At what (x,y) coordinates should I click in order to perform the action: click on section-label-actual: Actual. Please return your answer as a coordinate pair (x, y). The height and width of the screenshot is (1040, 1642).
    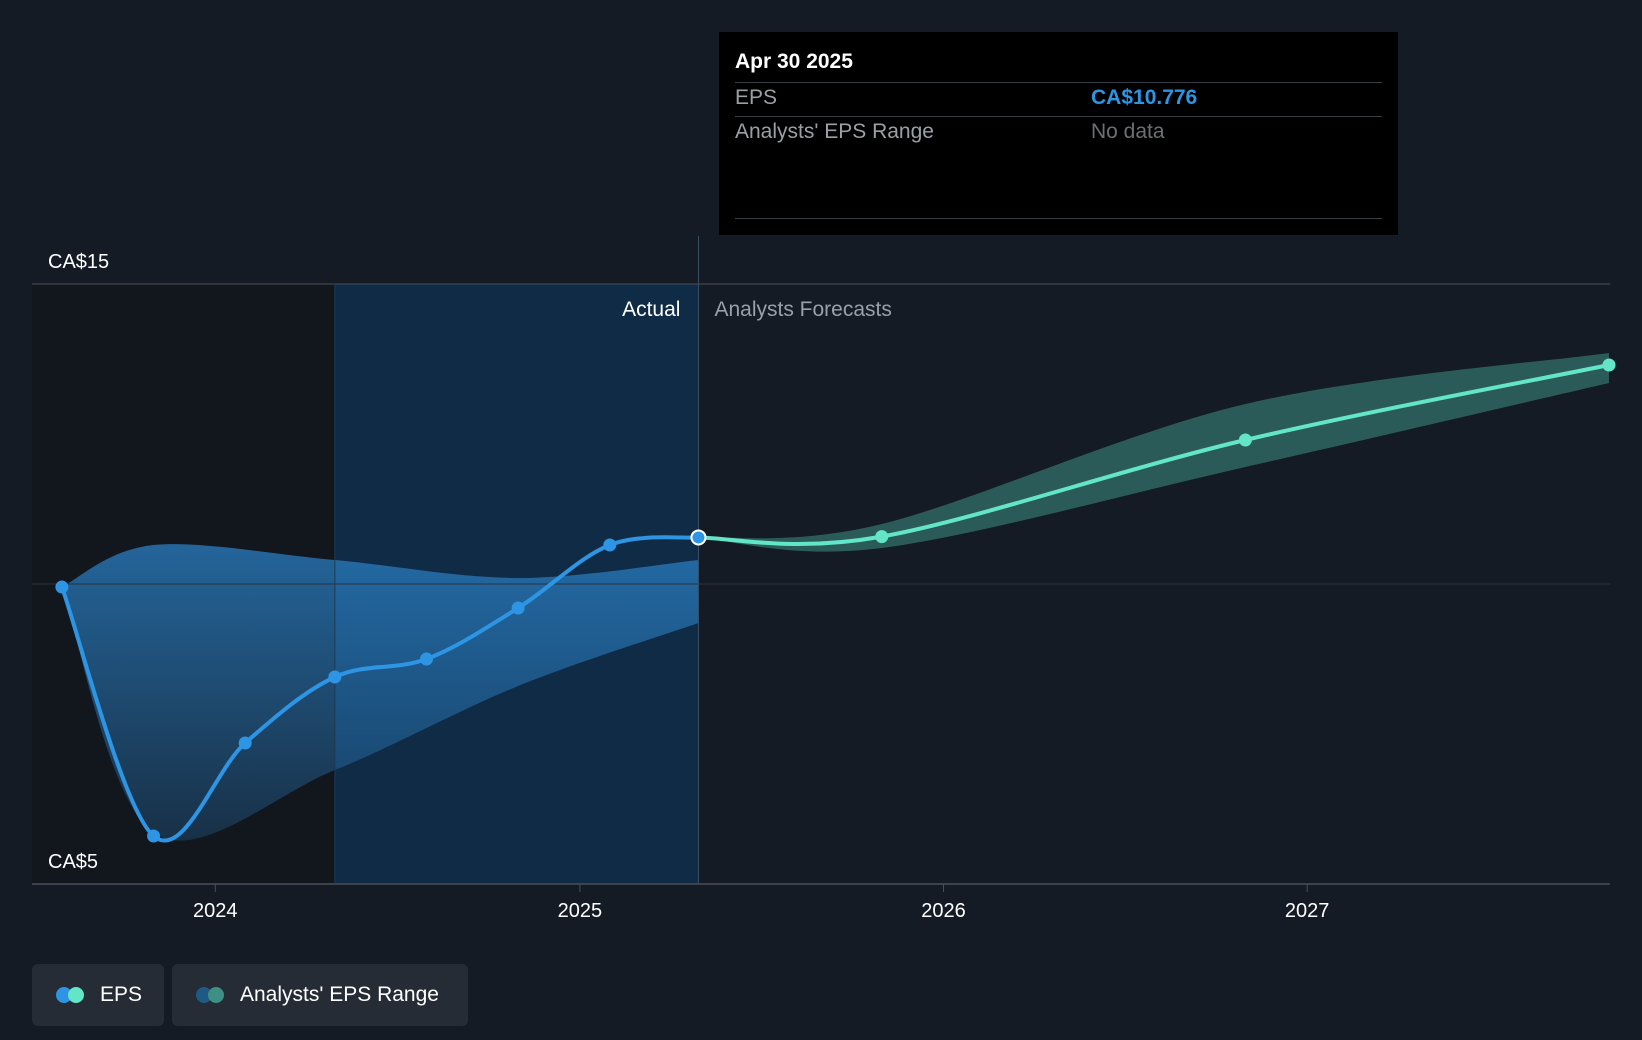
    Looking at the image, I should click on (651, 309).